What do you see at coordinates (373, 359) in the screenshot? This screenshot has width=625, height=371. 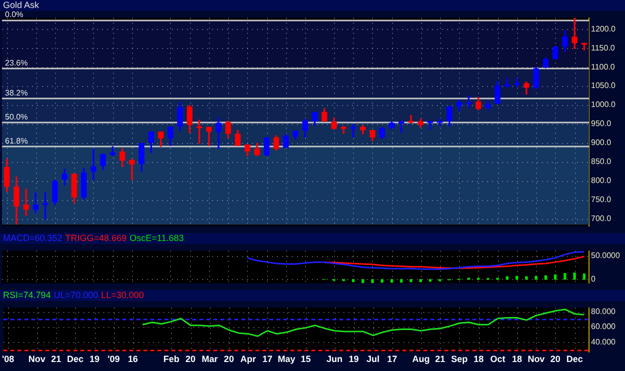 I see `x-tick-label: Jul` at bounding box center [373, 359].